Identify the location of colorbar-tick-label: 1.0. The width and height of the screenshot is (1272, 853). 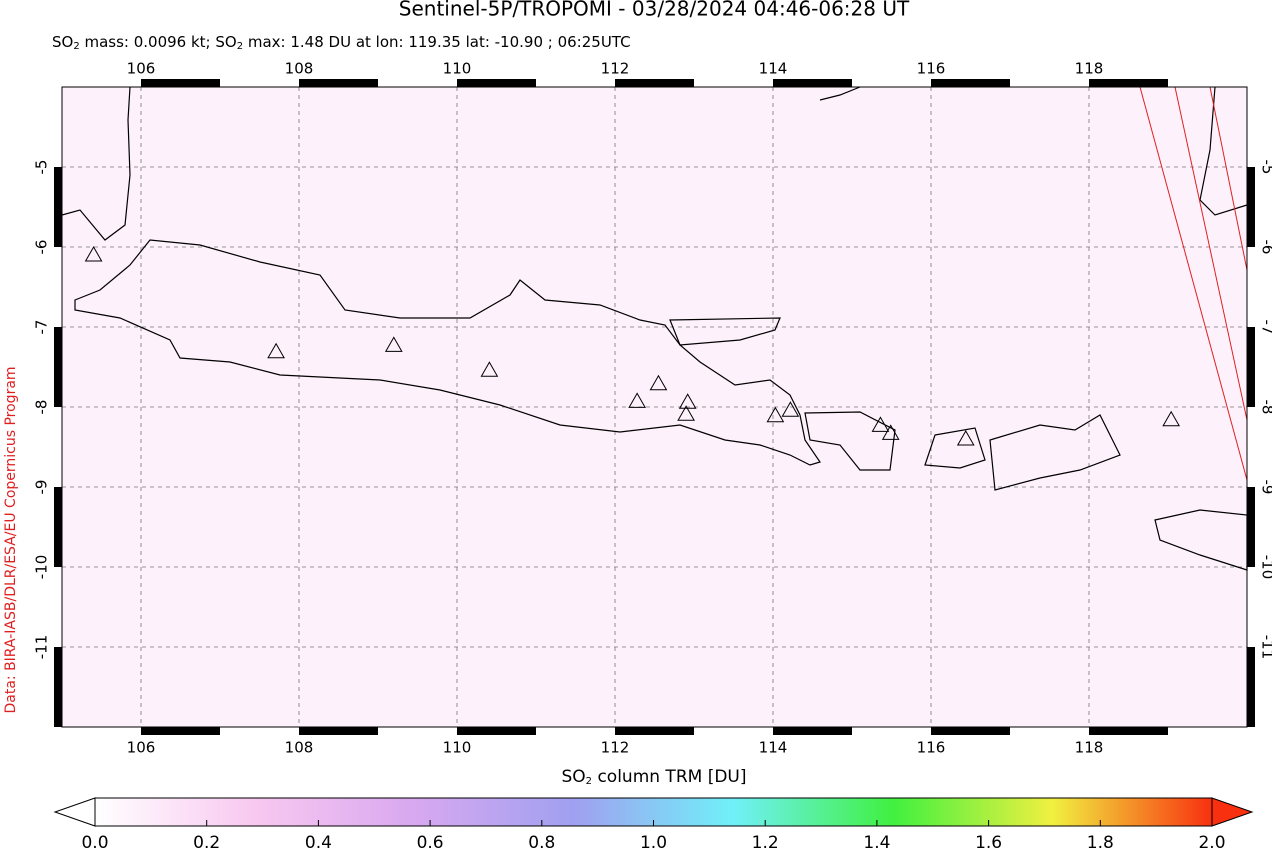
(653, 843).